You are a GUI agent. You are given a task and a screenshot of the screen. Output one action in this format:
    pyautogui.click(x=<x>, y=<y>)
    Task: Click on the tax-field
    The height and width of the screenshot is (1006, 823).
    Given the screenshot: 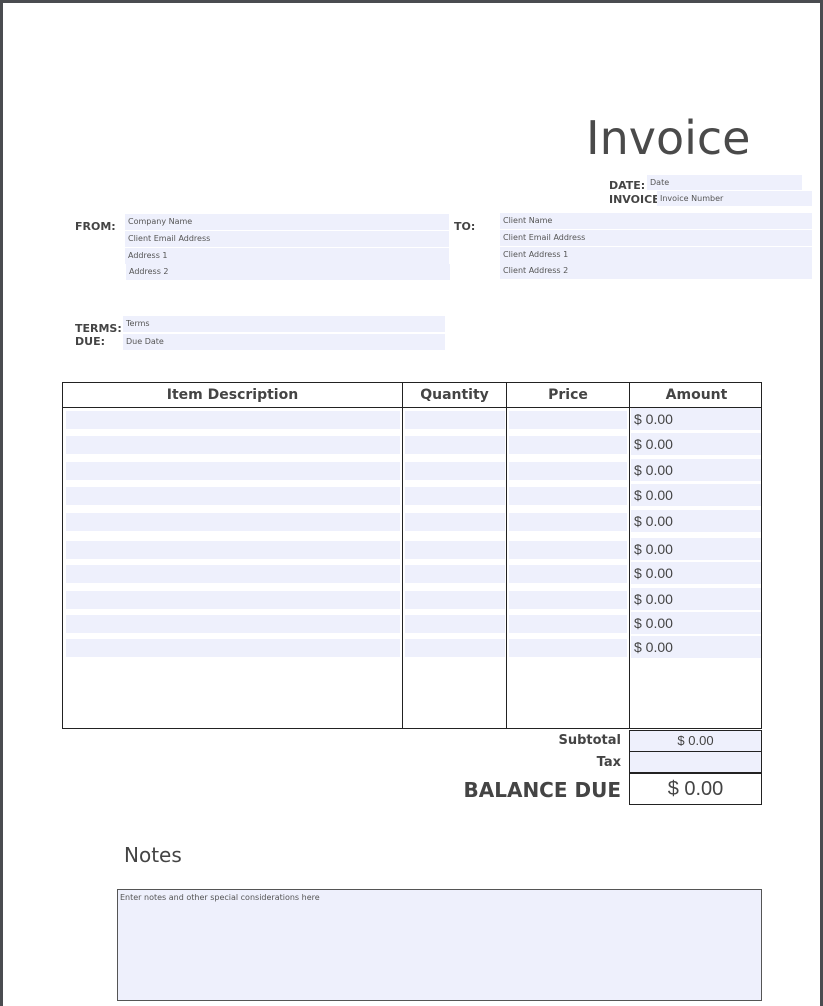 What is the action you would take?
    pyautogui.click(x=695, y=762)
    